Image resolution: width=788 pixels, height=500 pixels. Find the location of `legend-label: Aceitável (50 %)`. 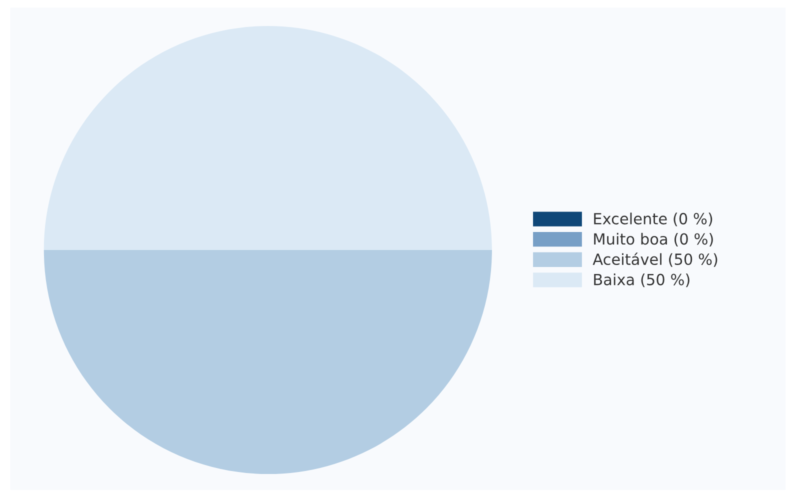

legend-label: Aceitável (50 %) is located at coordinates (655, 259).